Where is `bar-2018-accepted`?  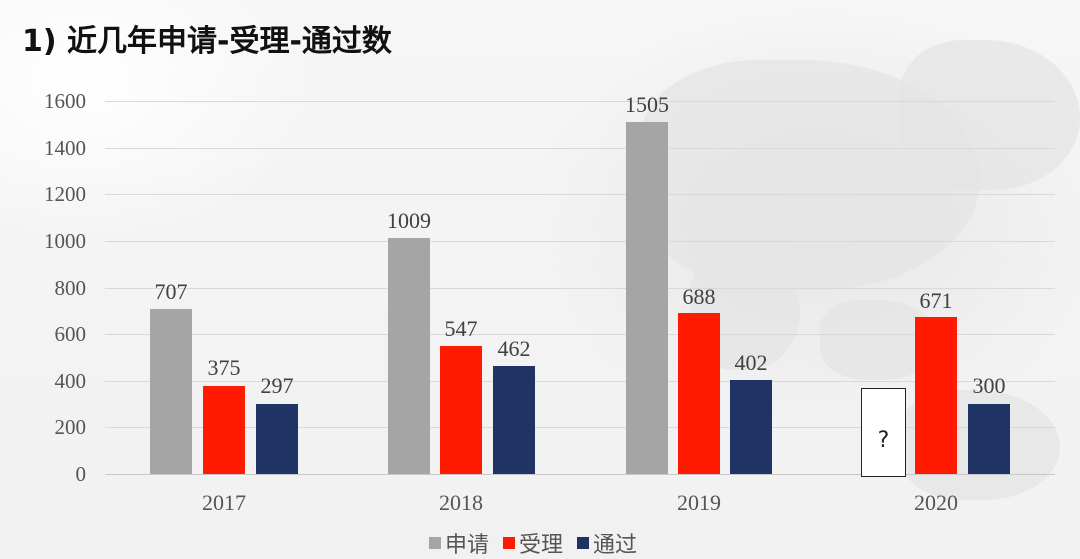 bar-2018-accepted is located at coordinates (461, 410).